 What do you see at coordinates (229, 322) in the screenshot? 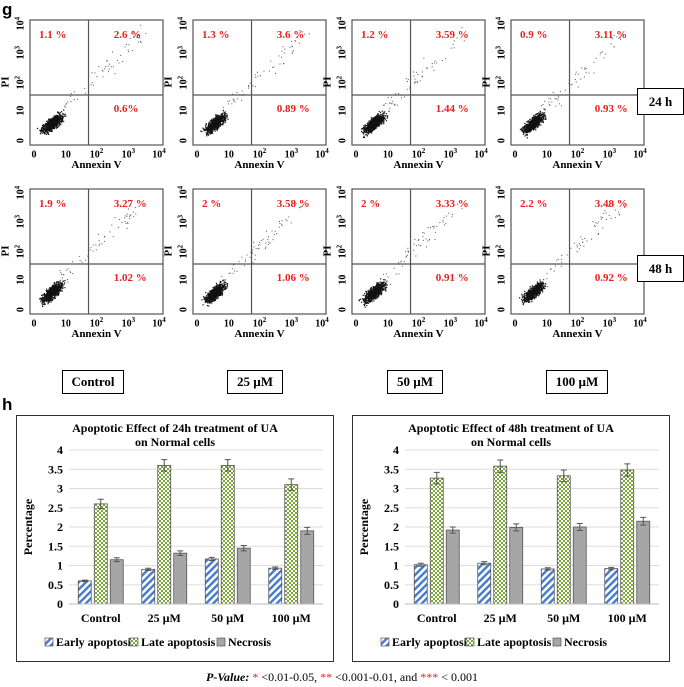
I see `x-tick-label: 10` at bounding box center [229, 322].